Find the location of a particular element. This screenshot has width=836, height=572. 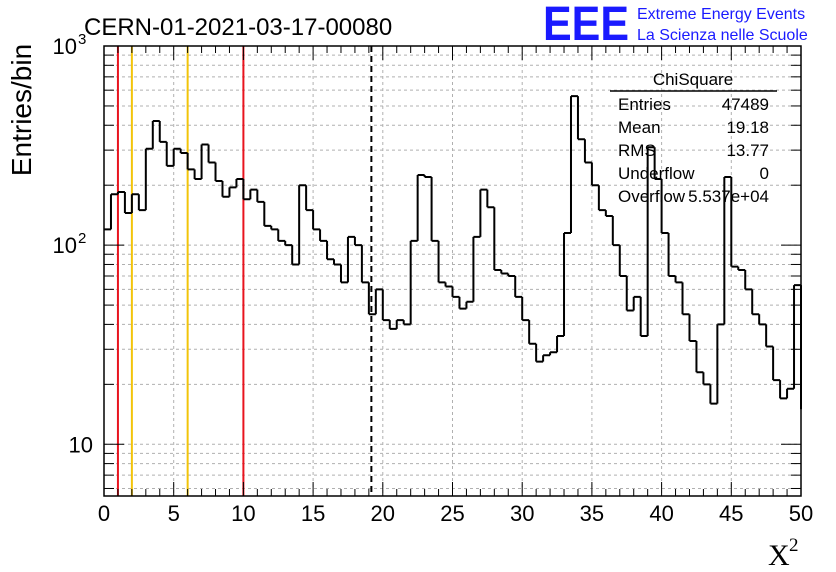

x-tick-label: 5 is located at coordinates (174, 513).